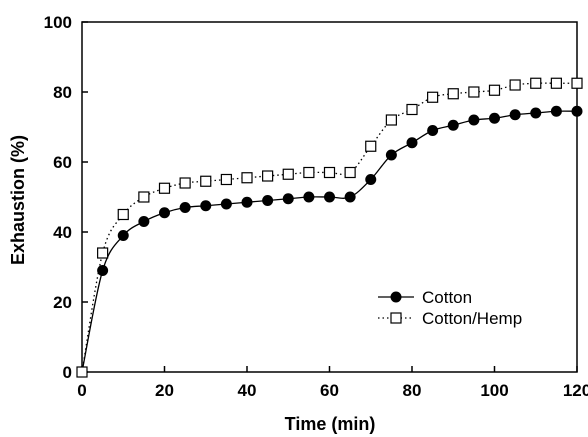 Image resolution: width=588 pixels, height=437 pixels. What do you see at coordinates (67, 372) in the screenshot?
I see `y-tick-label: 0` at bounding box center [67, 372].